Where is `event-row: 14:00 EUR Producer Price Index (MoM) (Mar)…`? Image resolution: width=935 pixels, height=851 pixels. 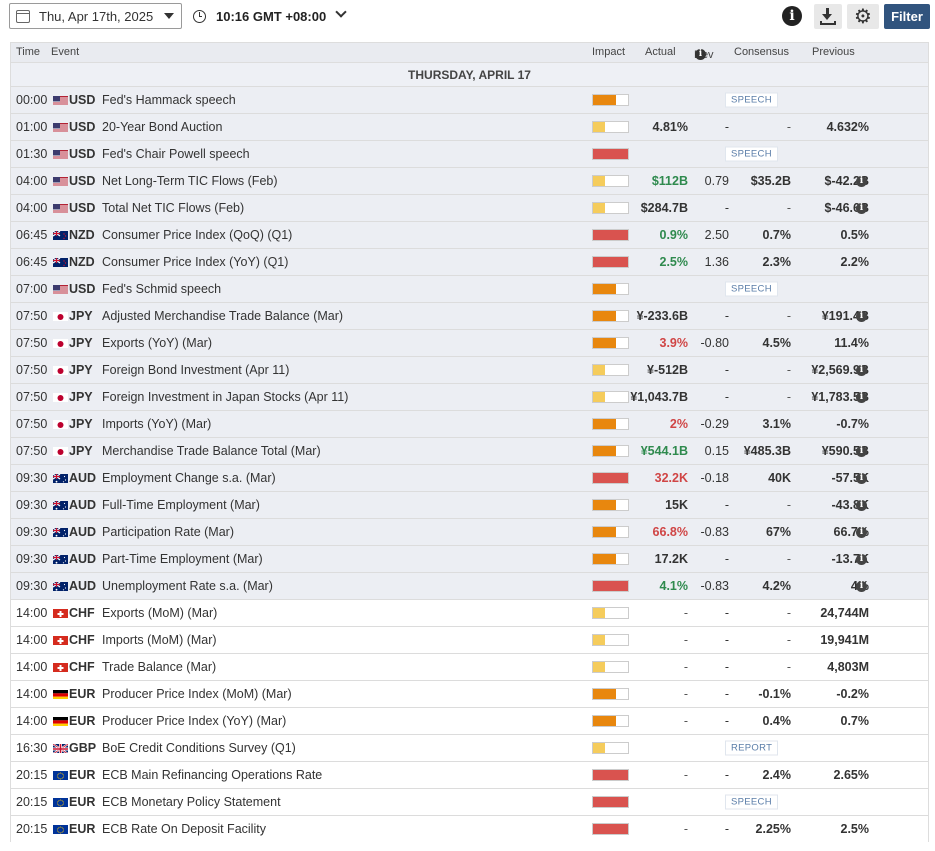
event-row: 14:00 EUR Producer Price Index (MoM) (Mar)… is located at coordinates (469, 693).